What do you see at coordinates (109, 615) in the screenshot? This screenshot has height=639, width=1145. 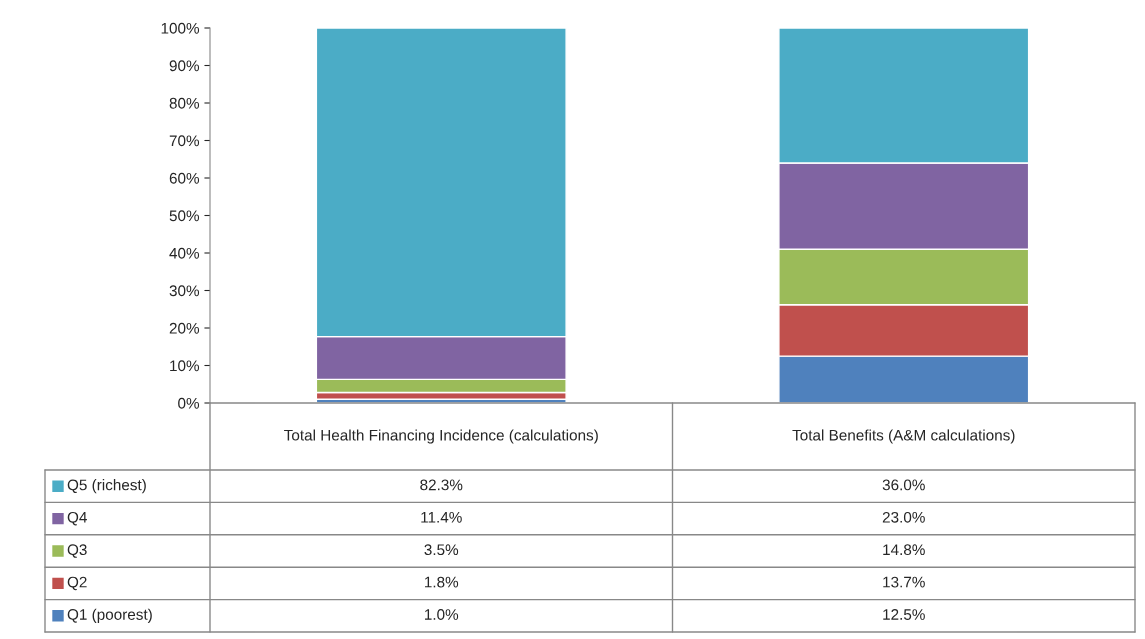 I see `legend-label: Q1 (poorest)` at bounding box center [109, 615].